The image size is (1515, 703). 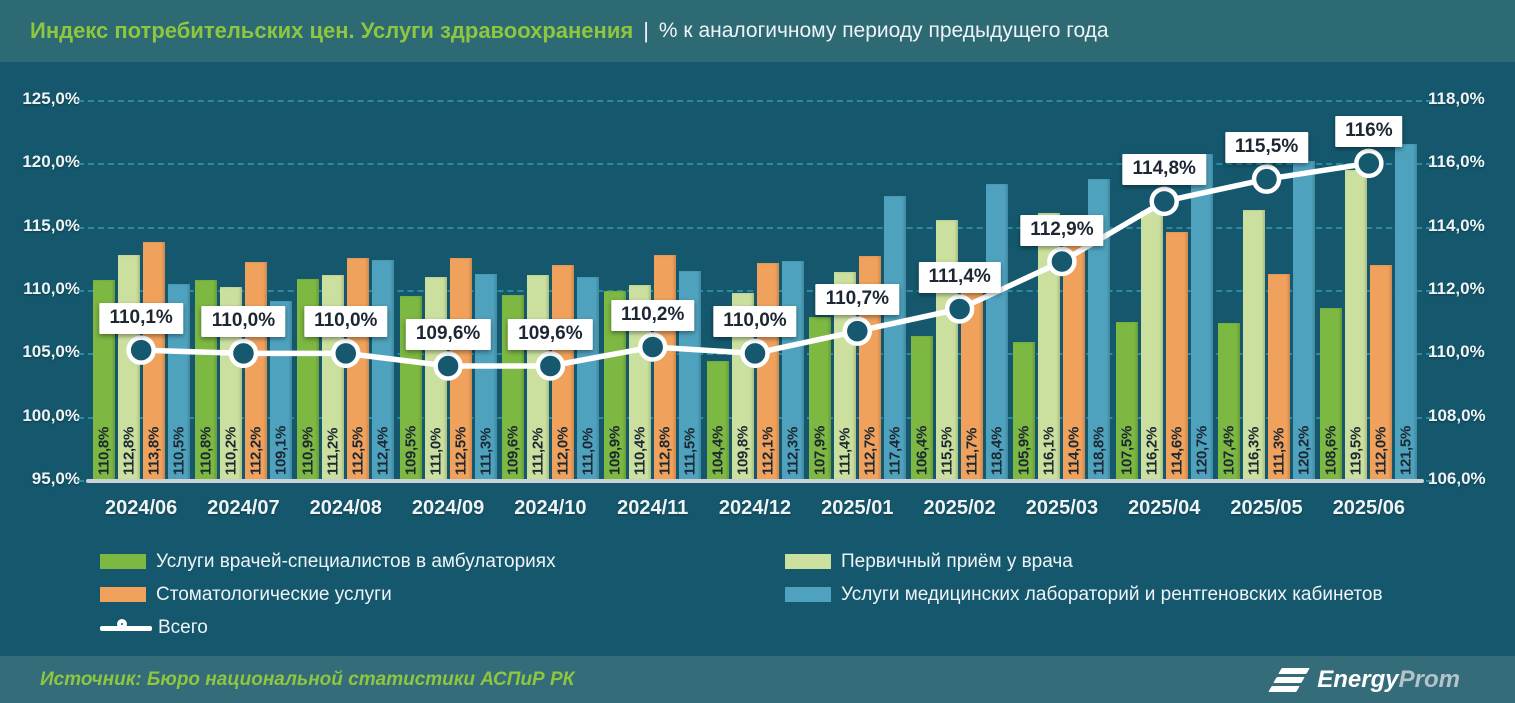 I want to click on bar-стоматологические-2025/05: 111,3%, so click(x=1279, y=376).